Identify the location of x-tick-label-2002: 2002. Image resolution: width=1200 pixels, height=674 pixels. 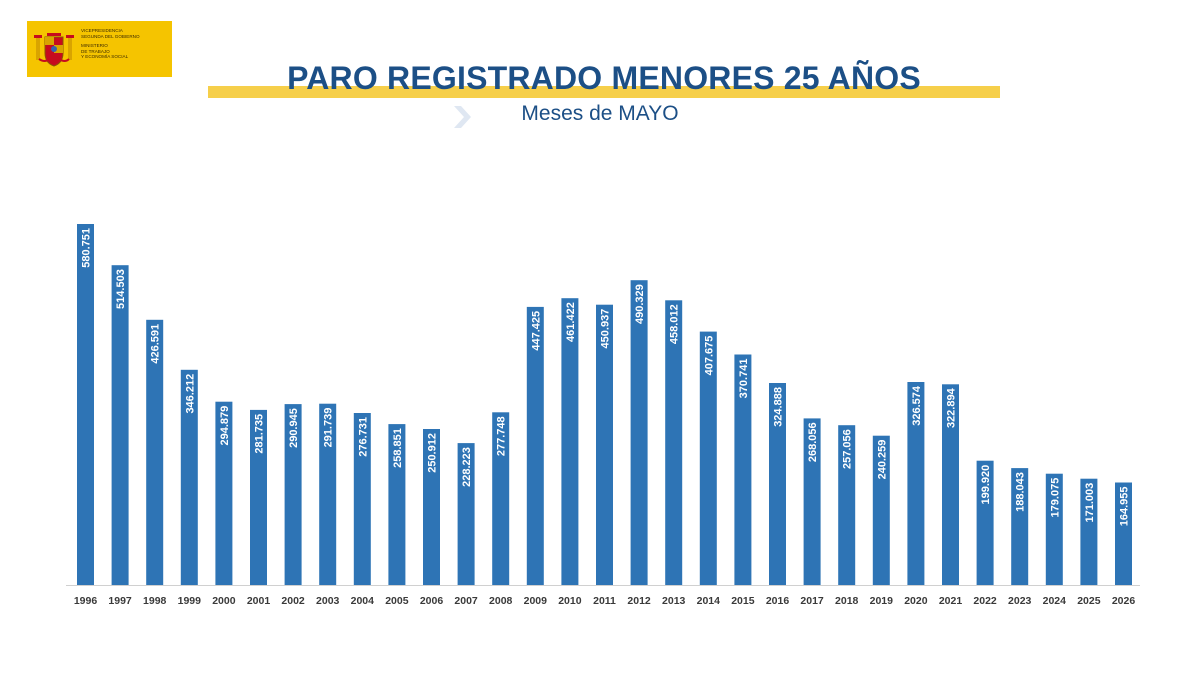
(293, 601).